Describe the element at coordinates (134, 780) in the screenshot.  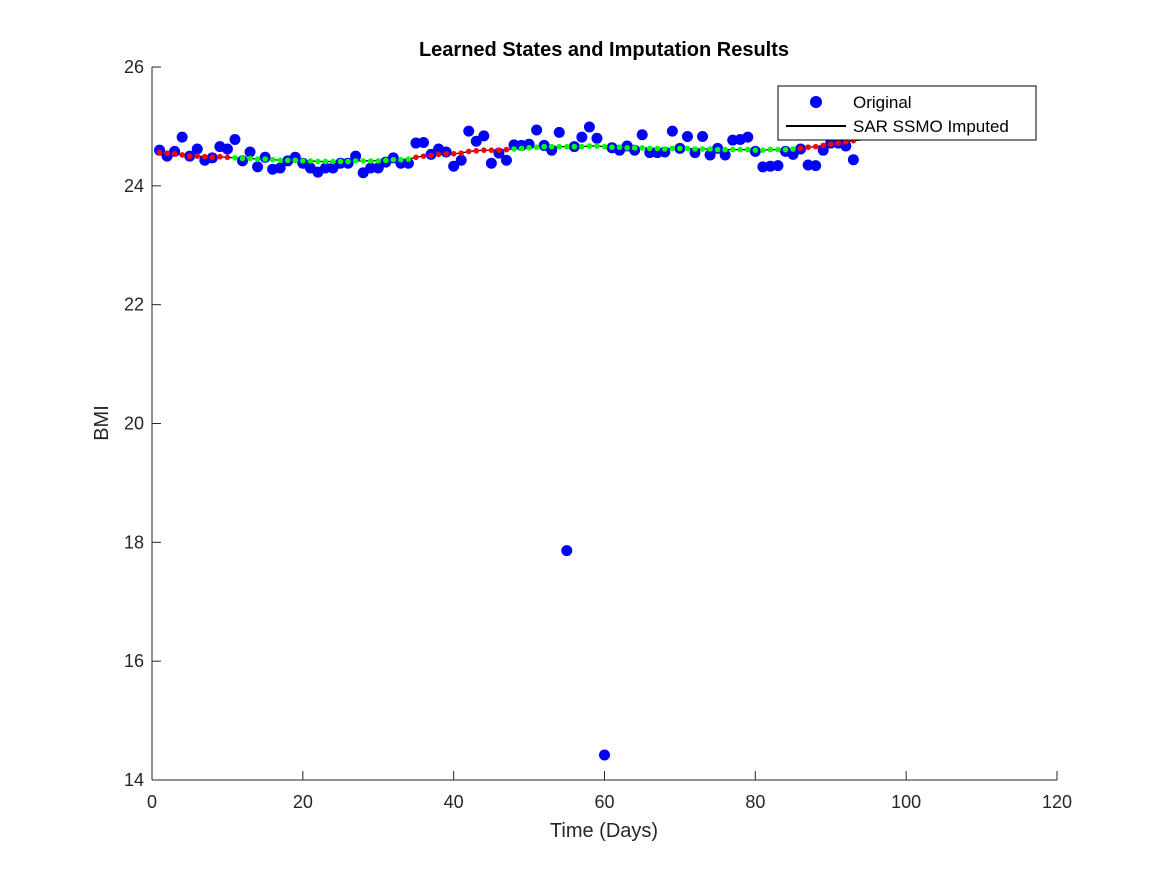
I see `y-tick-label: 14` at that location.